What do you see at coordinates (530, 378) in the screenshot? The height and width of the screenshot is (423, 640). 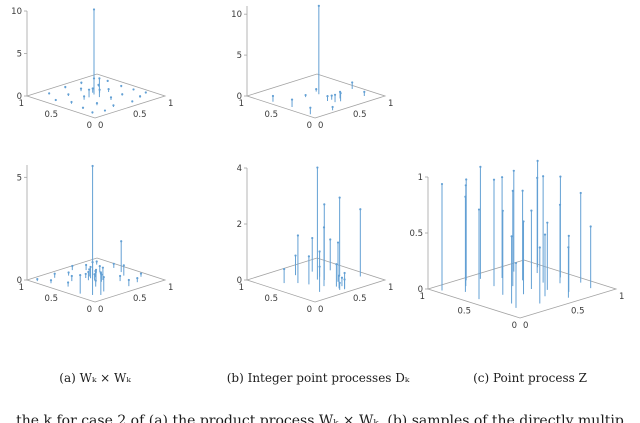 I see `caption-c: (c) Point process Z` at bounding box center [530, 378].